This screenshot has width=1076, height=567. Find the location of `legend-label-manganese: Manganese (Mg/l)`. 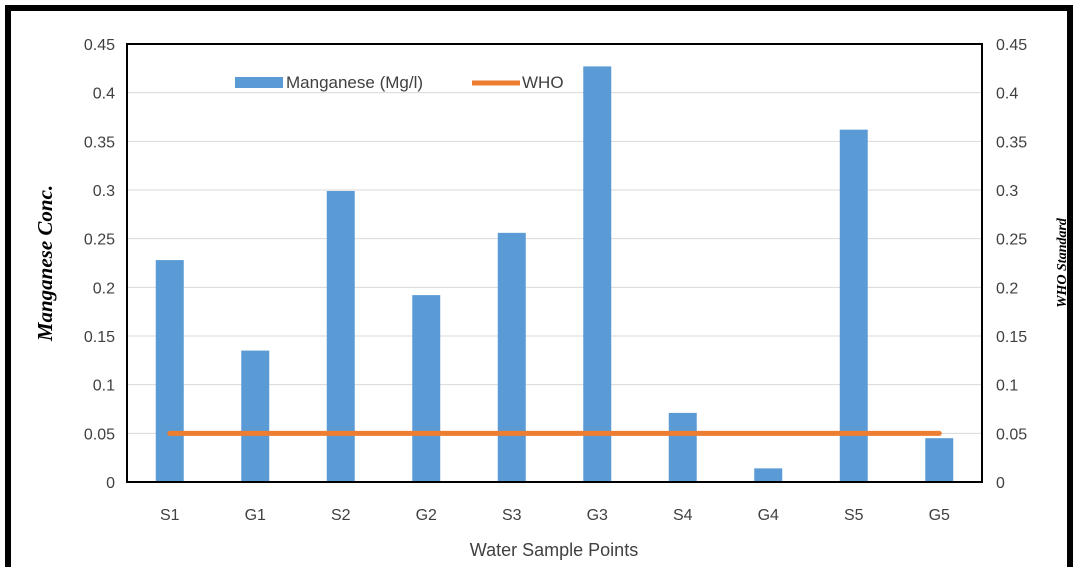

legend-label-manganese: Manganese (Mg/l) is located at coordinates (354, 82).